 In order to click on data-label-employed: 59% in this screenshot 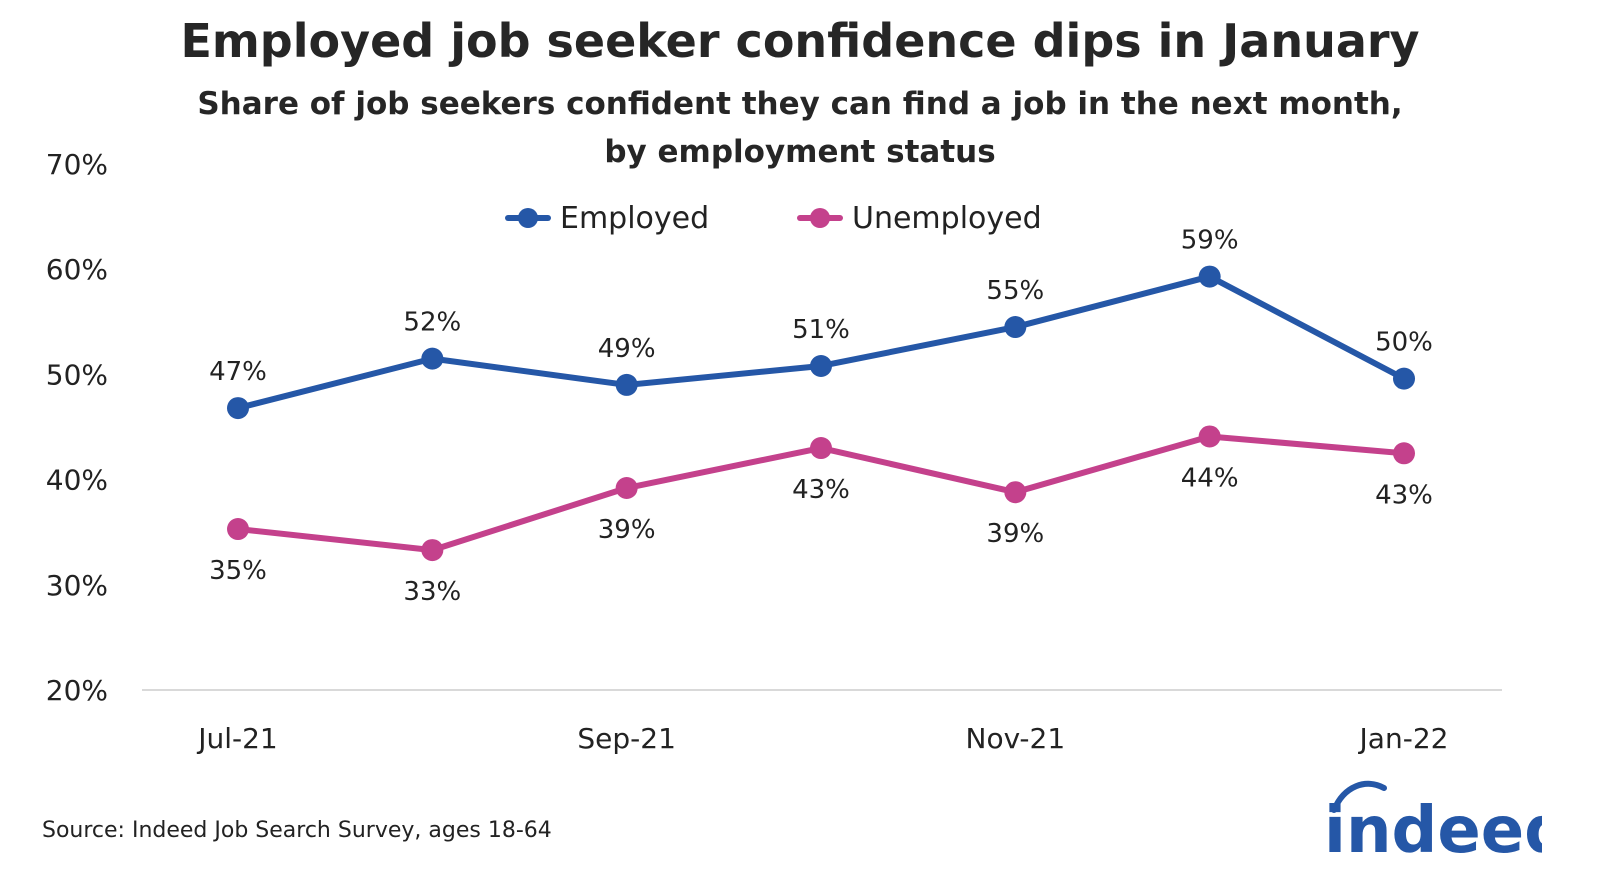, I will do `click(1210, 241)`.